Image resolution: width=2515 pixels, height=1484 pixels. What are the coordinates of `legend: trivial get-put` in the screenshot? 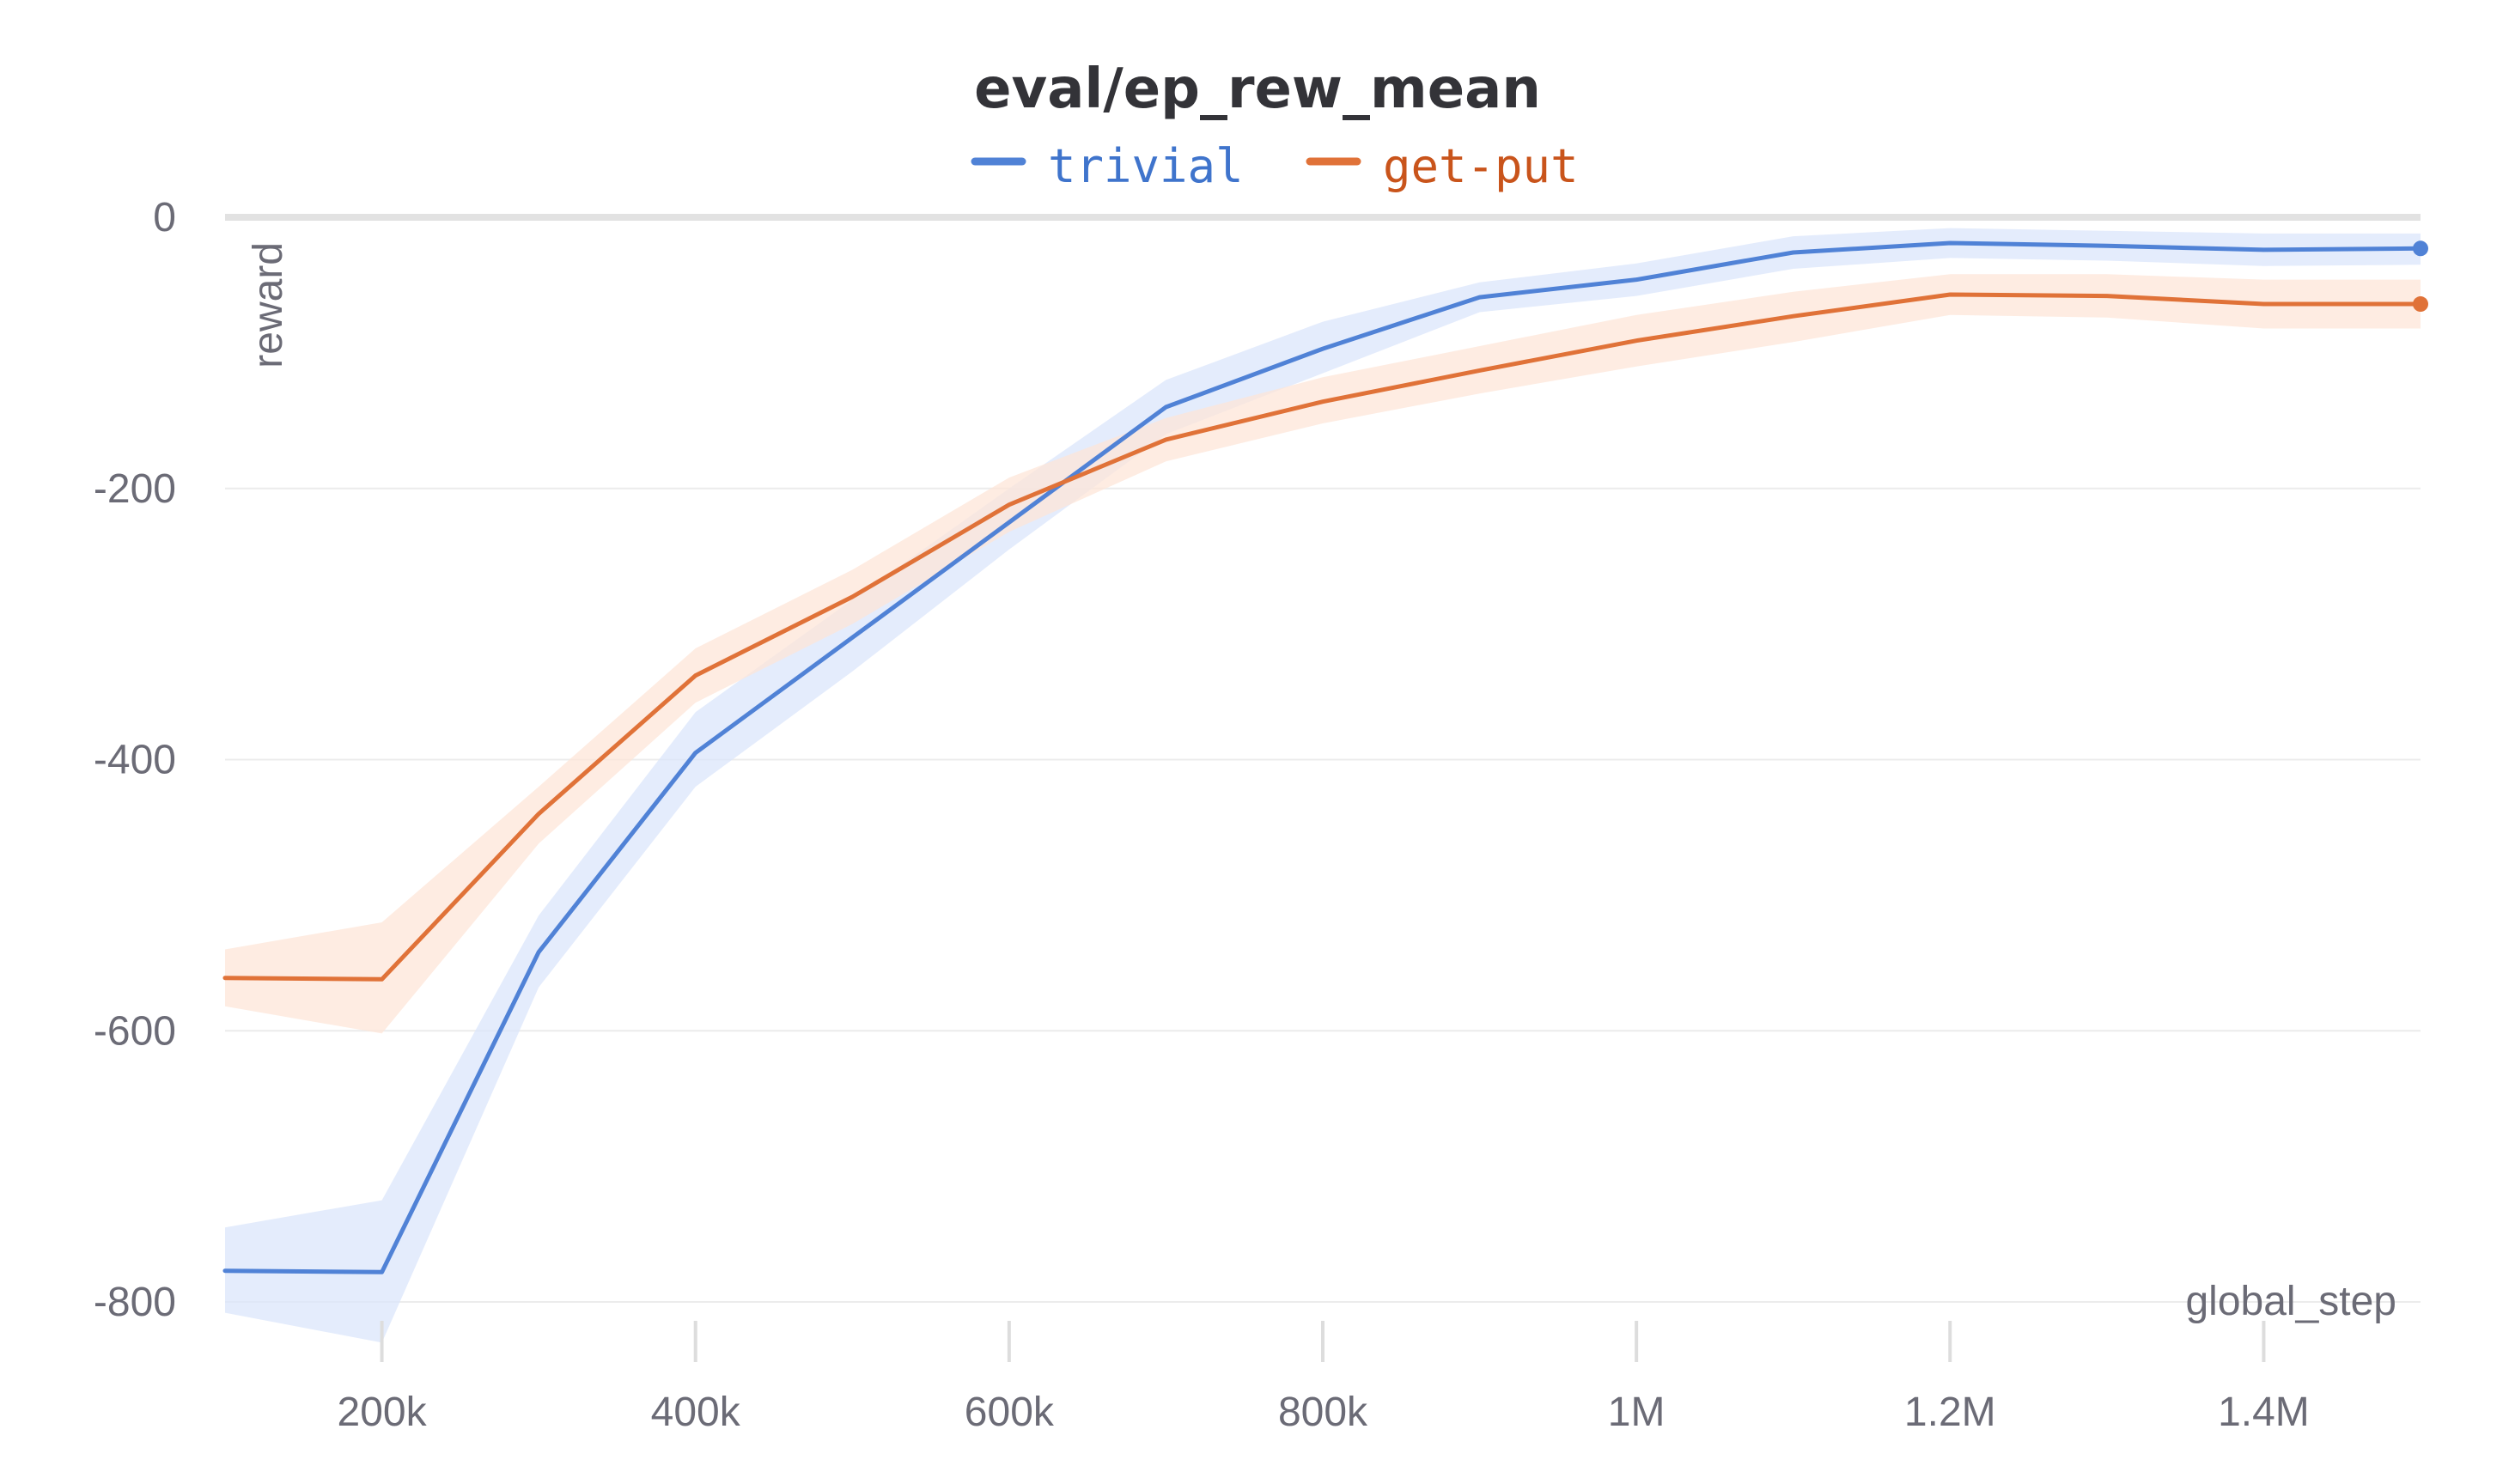 It's located at (1275, 166).